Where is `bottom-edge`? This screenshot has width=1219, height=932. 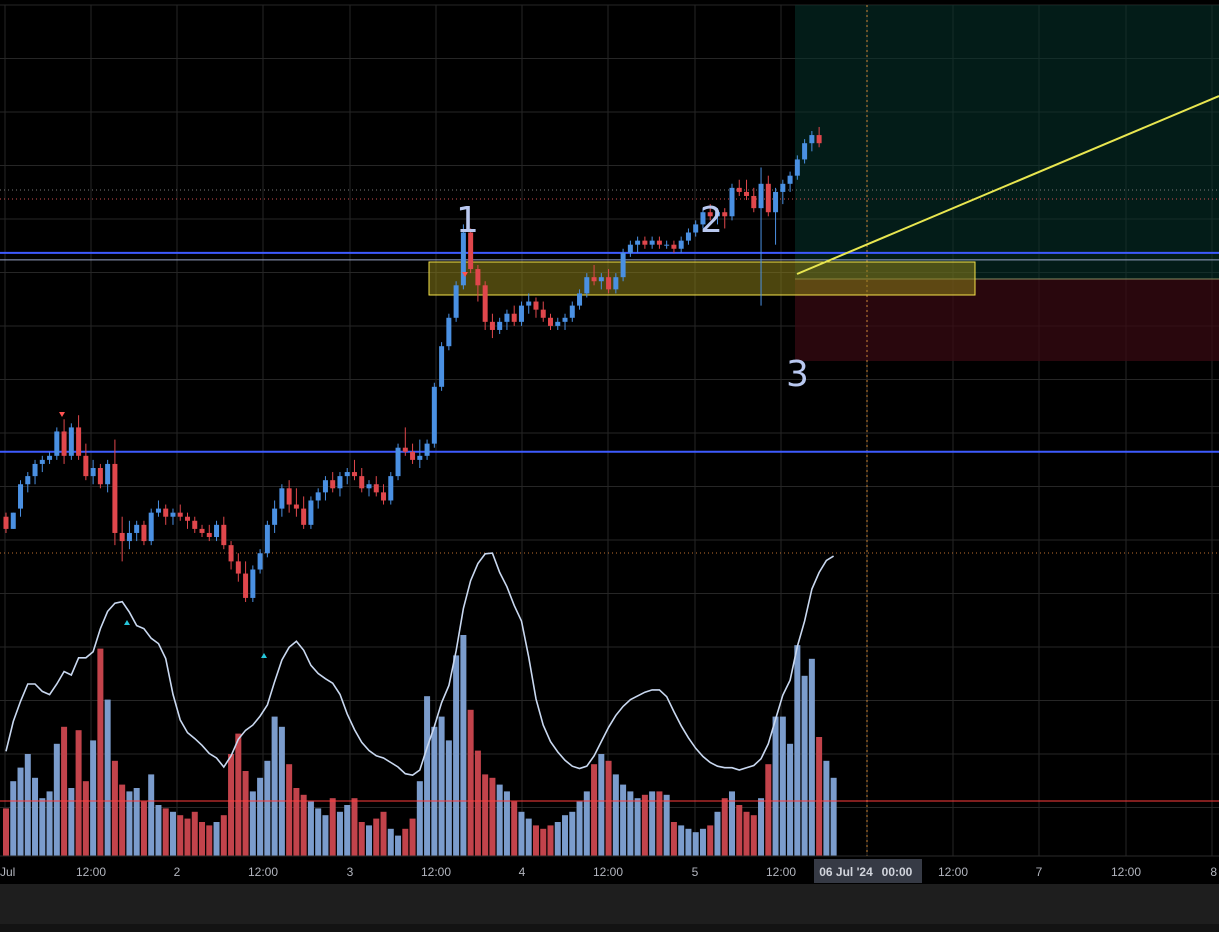 bottom-edge is located at coordinates (609, 928).